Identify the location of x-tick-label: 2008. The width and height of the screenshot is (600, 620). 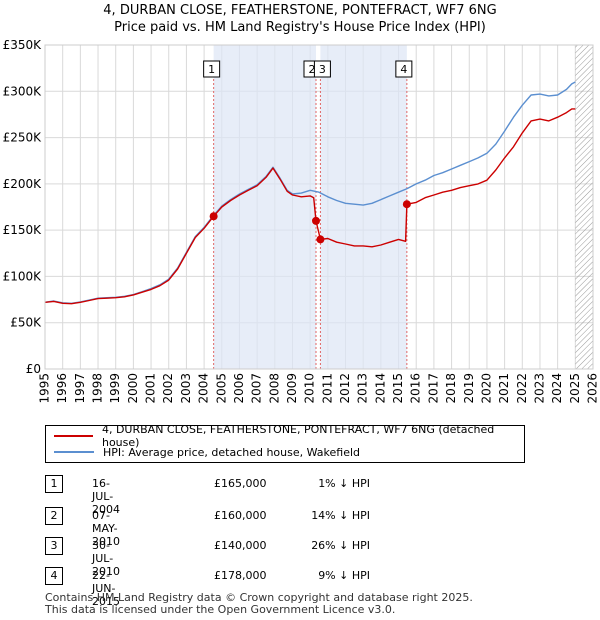
(274, 388).